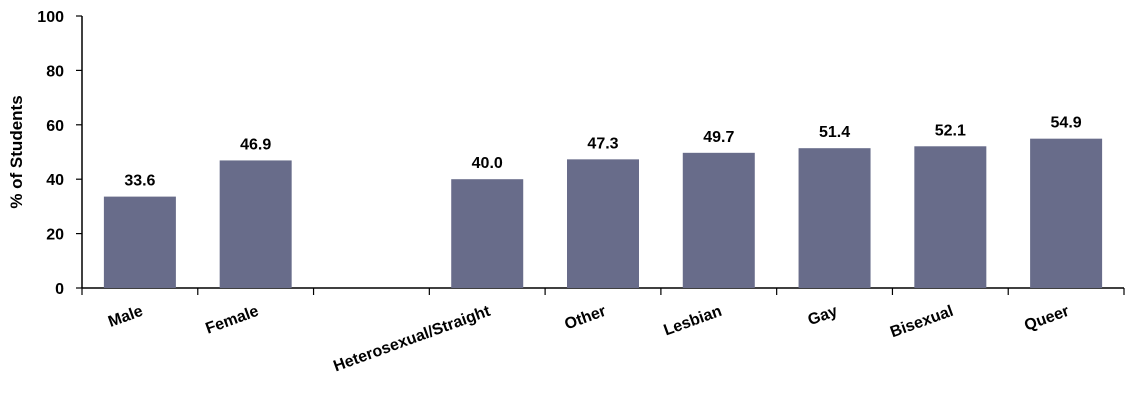 This screenshot has height=411, width=1126. I want to click on data-label: 49.7, so click(718, 137).